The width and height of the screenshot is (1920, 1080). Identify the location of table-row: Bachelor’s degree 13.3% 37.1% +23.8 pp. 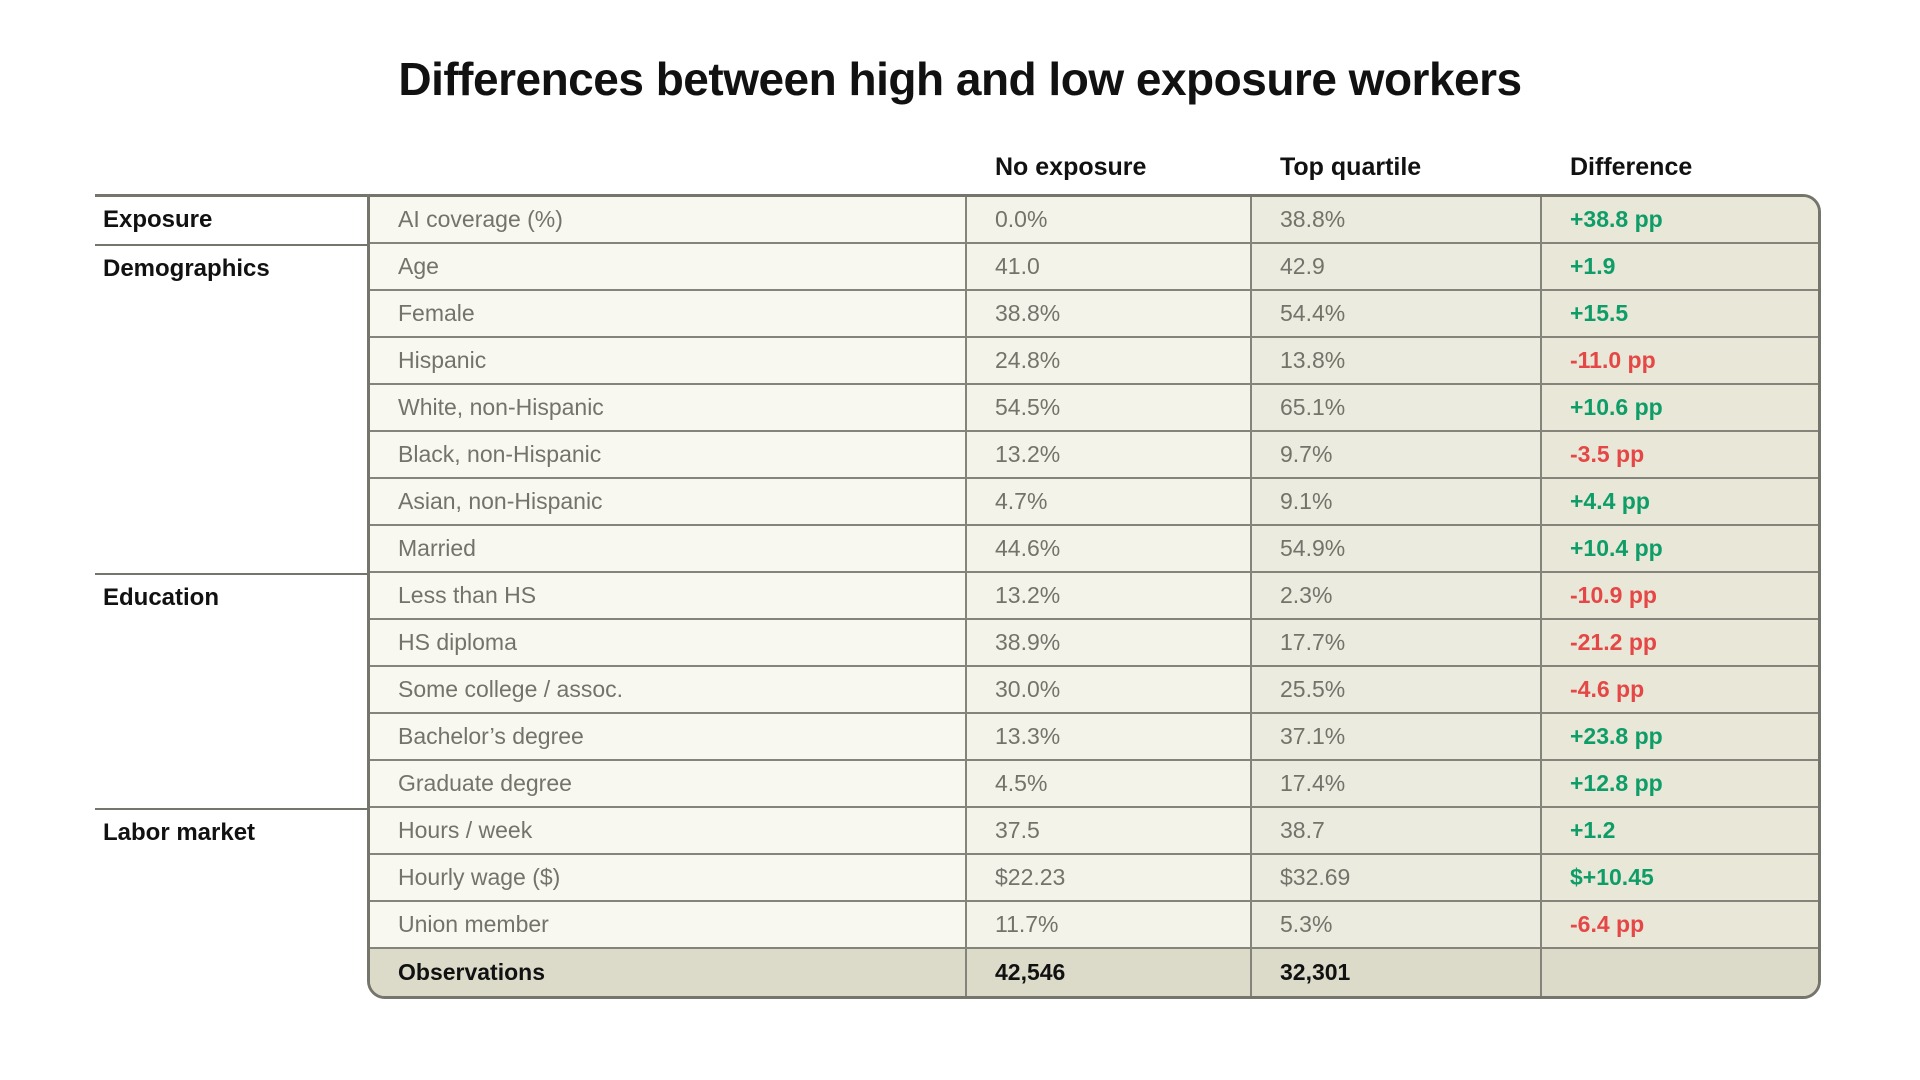
(1094, 737).